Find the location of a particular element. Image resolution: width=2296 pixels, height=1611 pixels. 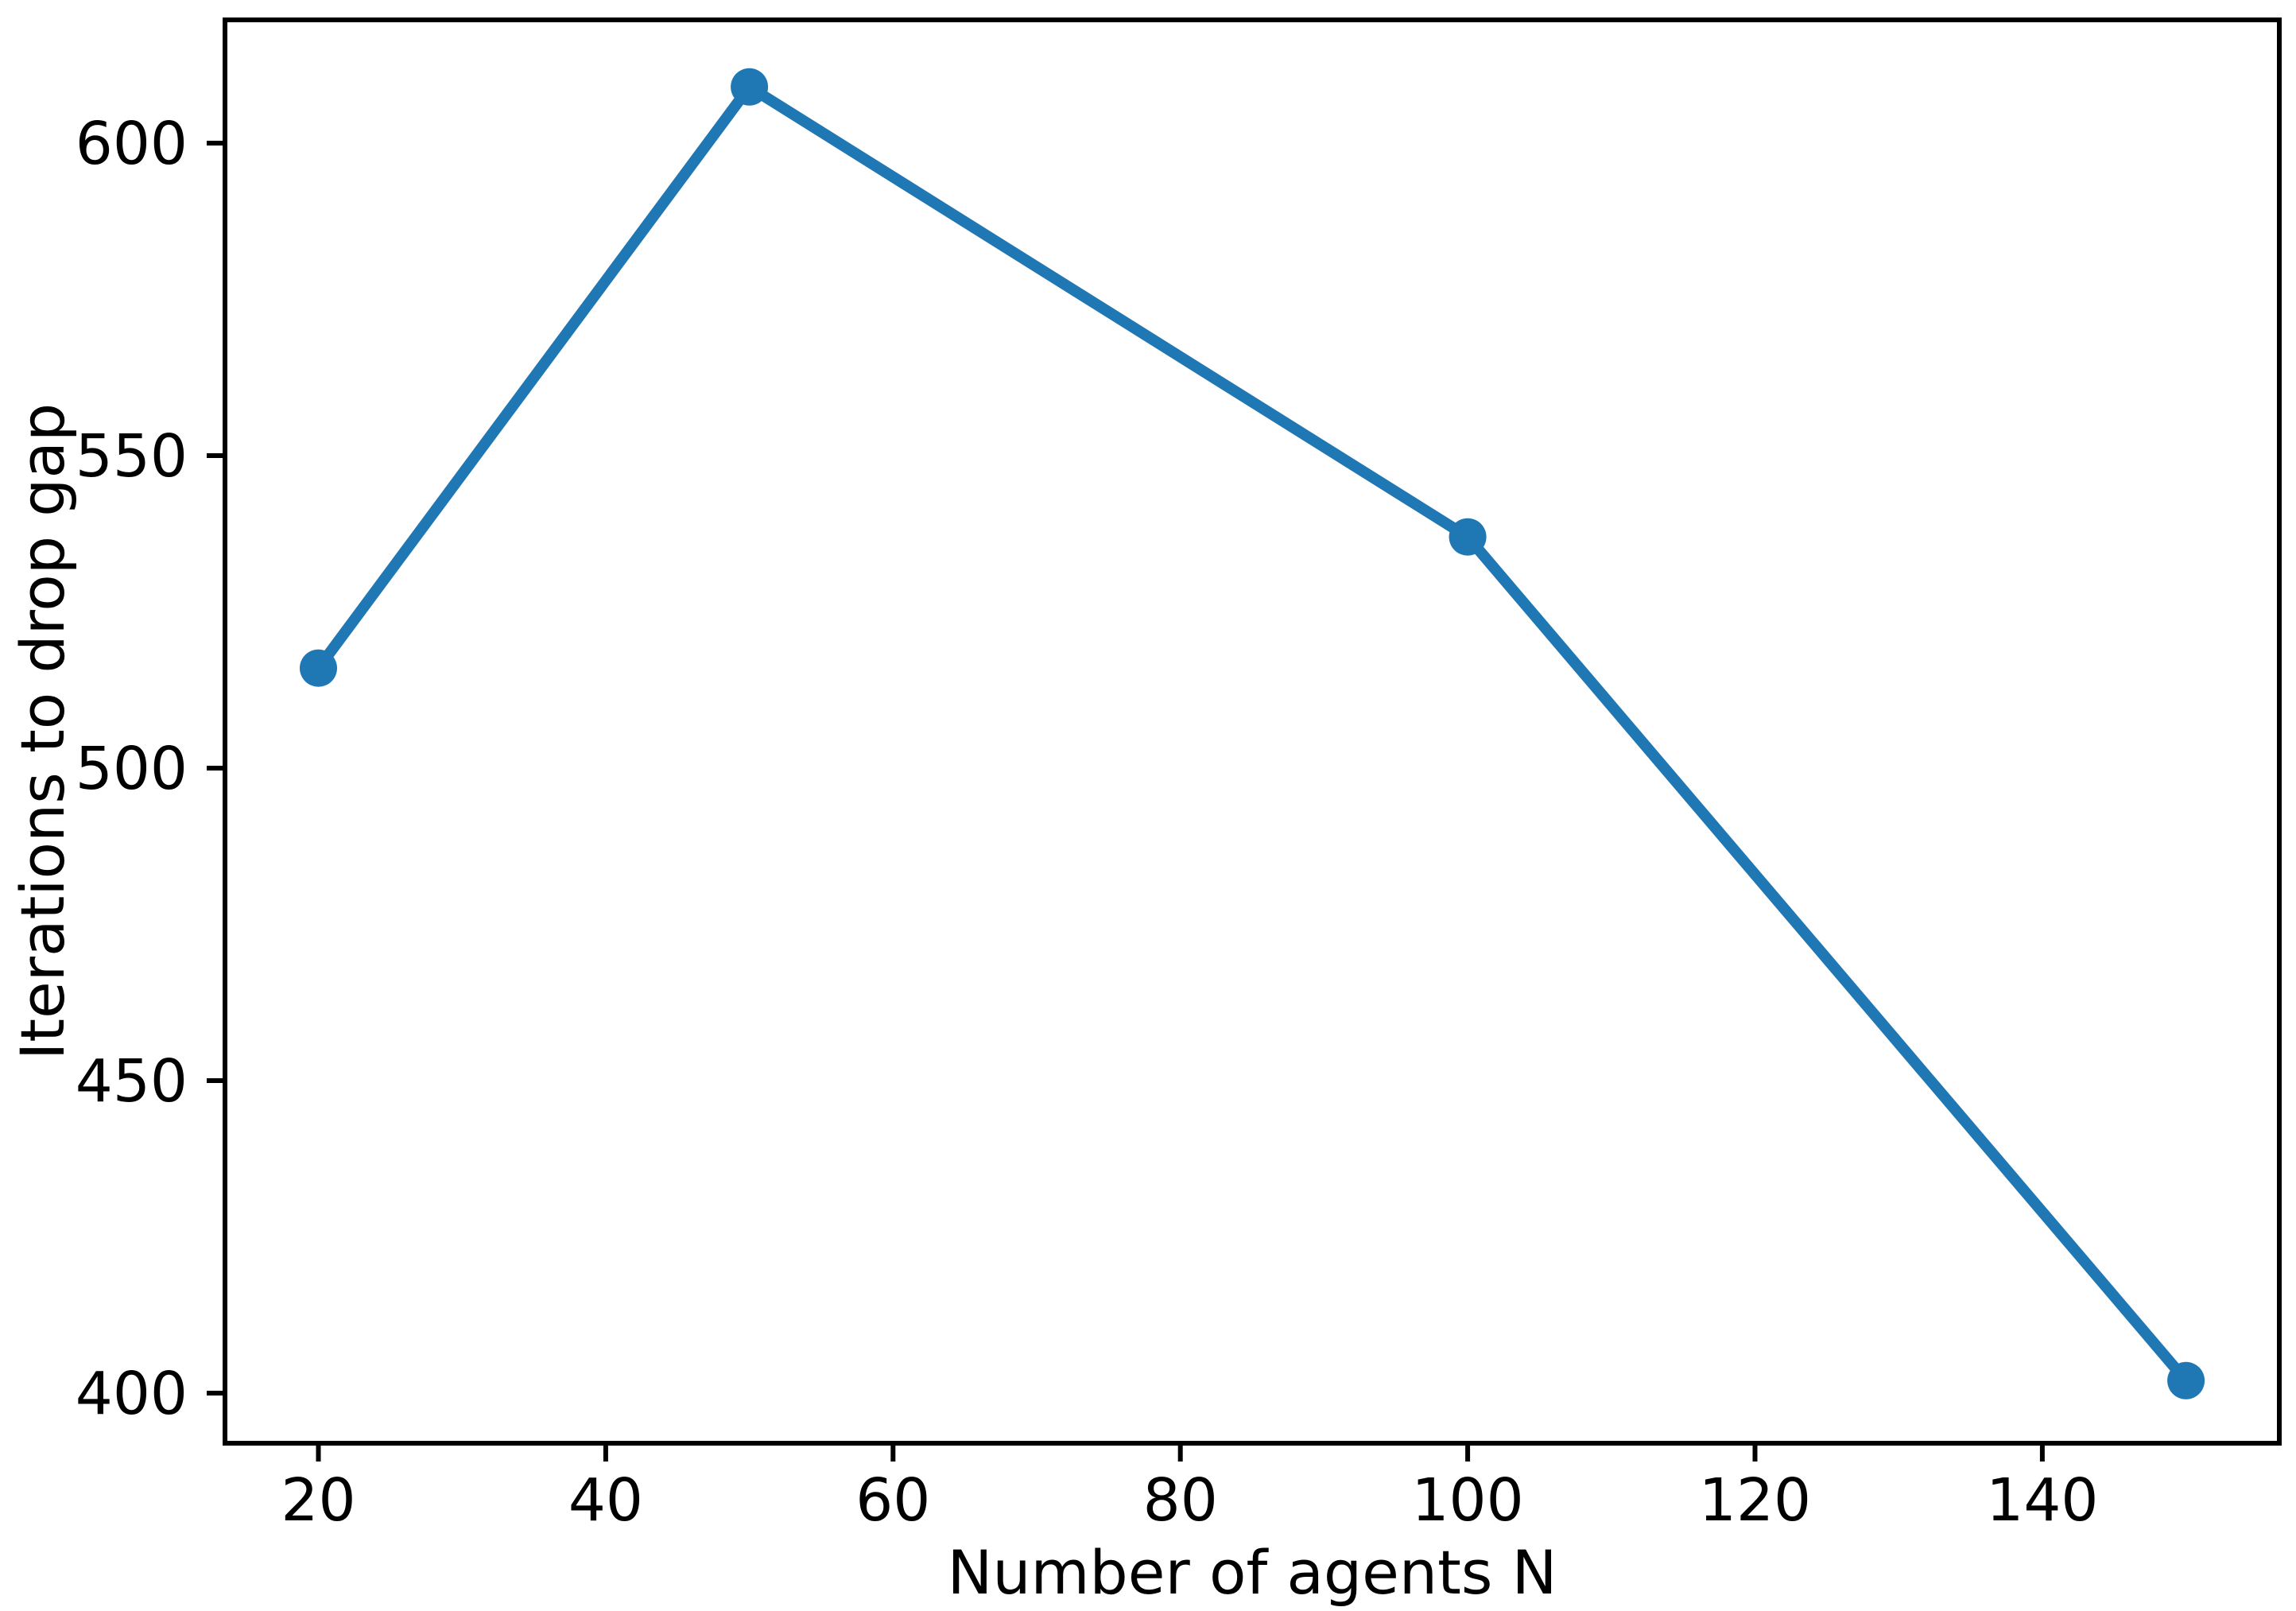

y-tick-label: 450 is located at coordinates (132, 1081).